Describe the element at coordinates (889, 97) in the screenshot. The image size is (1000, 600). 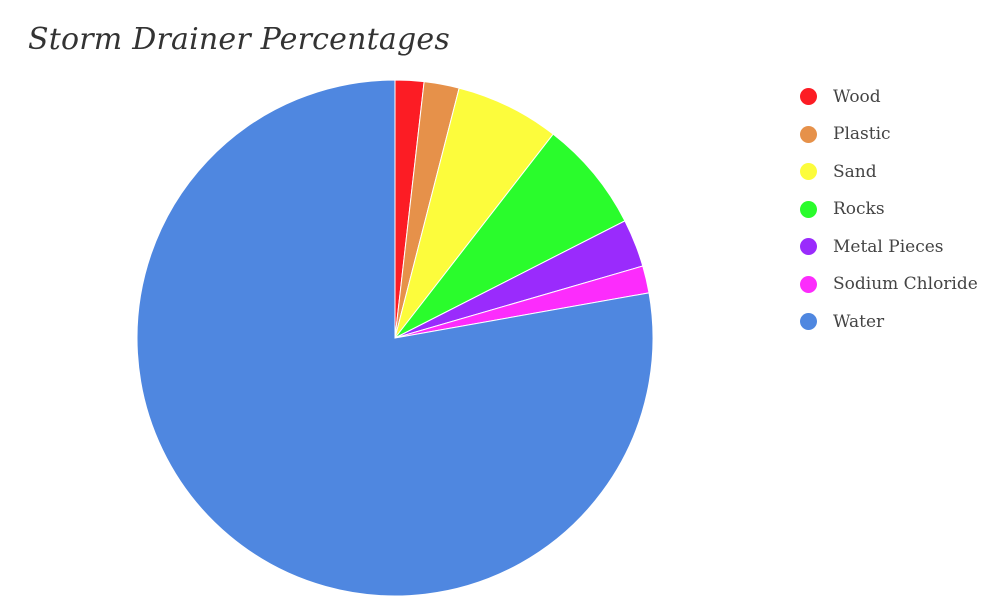
I see `legend-item-wood: Wood` at that location.